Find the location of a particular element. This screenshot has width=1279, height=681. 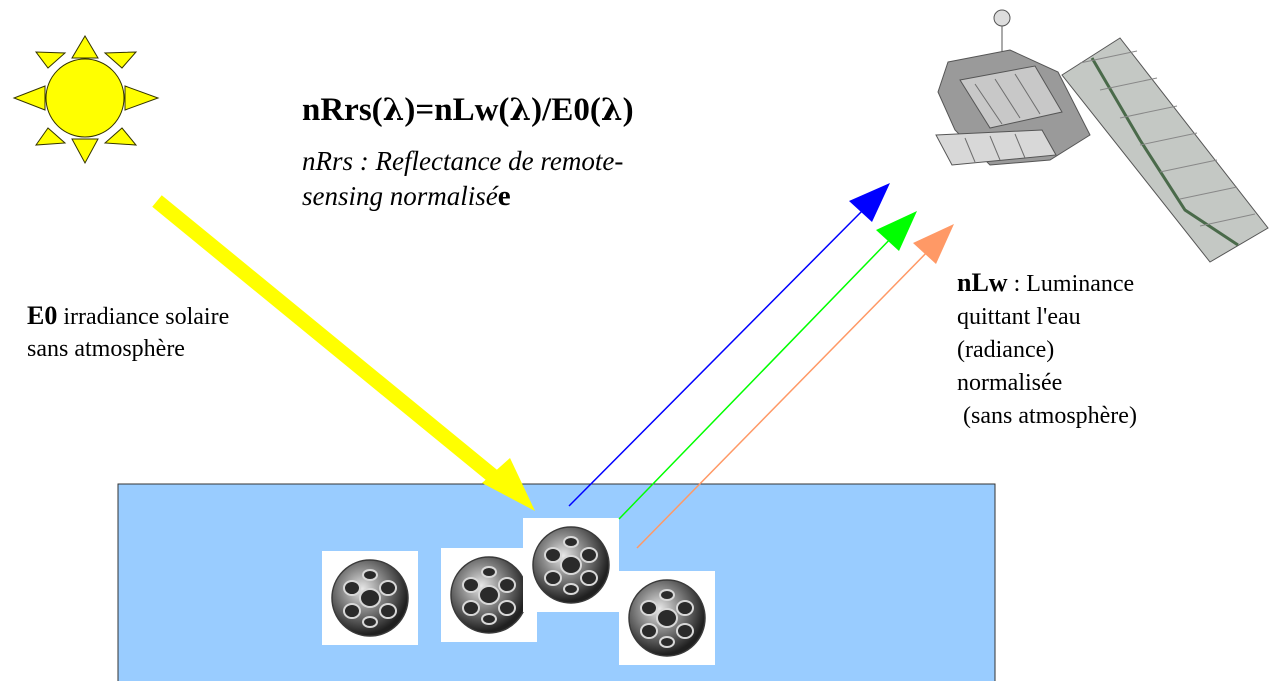

nlw-description: : Luminance is located at coordinates (1071, 284).